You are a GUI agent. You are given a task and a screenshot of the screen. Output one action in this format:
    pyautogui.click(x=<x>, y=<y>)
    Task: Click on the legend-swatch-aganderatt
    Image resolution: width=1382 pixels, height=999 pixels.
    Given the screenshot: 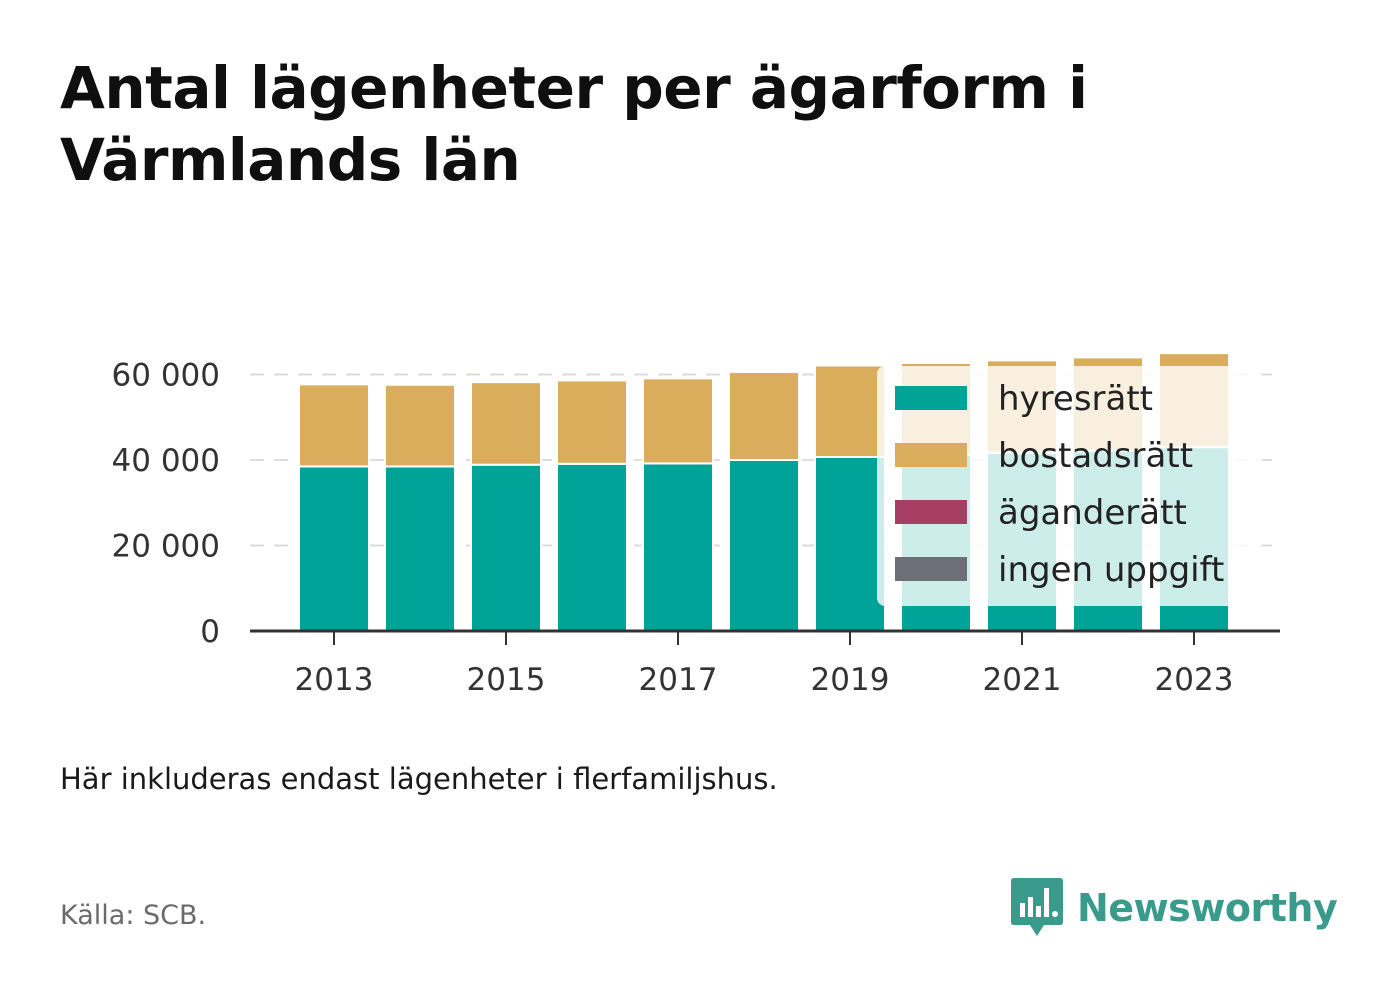 What is the action you would take?
    pyautogui.click(x=931, y=512)
    